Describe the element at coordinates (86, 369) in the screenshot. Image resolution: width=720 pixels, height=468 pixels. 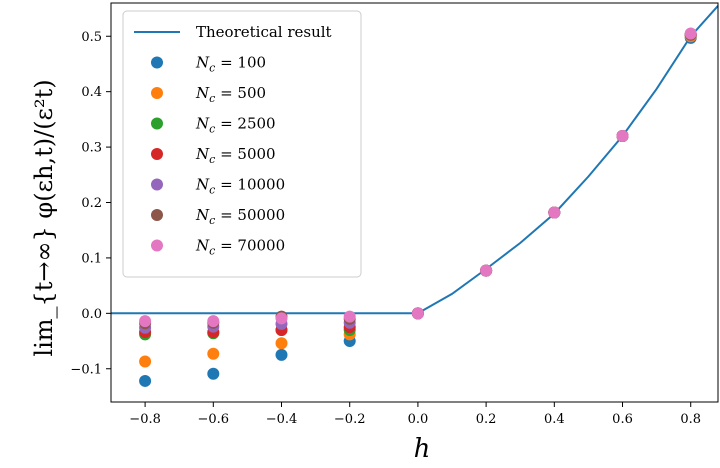
I see `y-tick-label: −0.1` at that location.